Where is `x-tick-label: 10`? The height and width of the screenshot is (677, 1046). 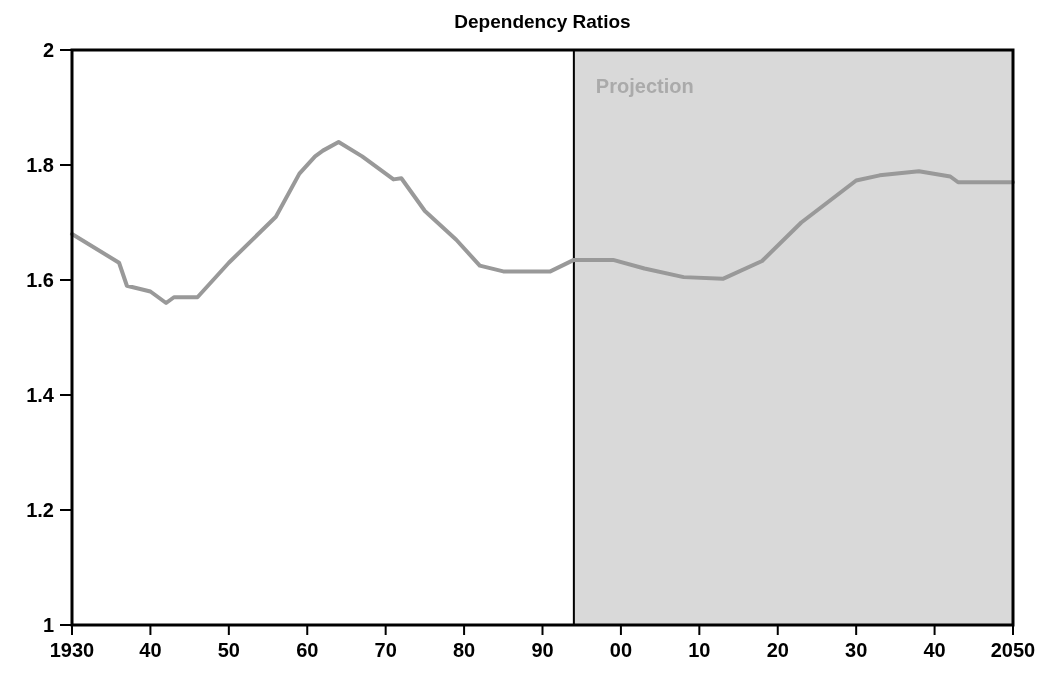 x-tick-label: 10 is located at coordinates (699, 650).